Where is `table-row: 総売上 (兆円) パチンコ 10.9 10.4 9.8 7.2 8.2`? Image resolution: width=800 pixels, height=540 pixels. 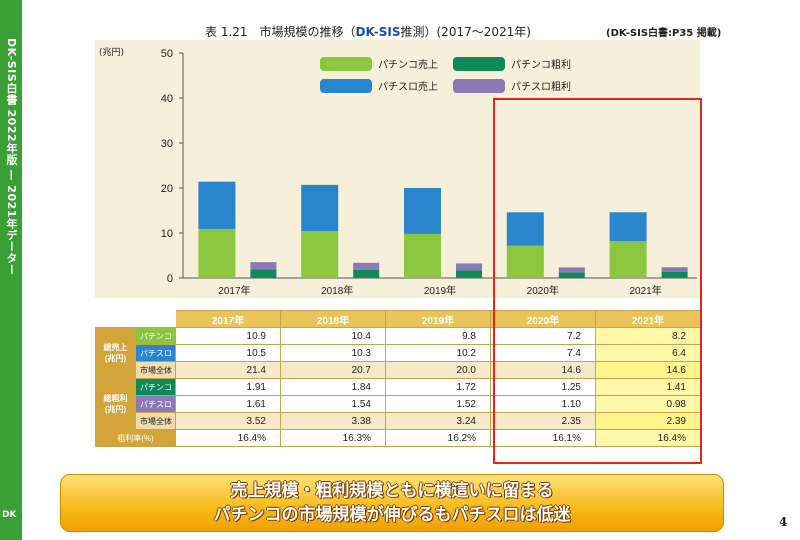
table-row: 総売上 (兆円) パチンコ 10.9 10.4 9.8 7.2 8.2 is located at coordinates (398, 353).